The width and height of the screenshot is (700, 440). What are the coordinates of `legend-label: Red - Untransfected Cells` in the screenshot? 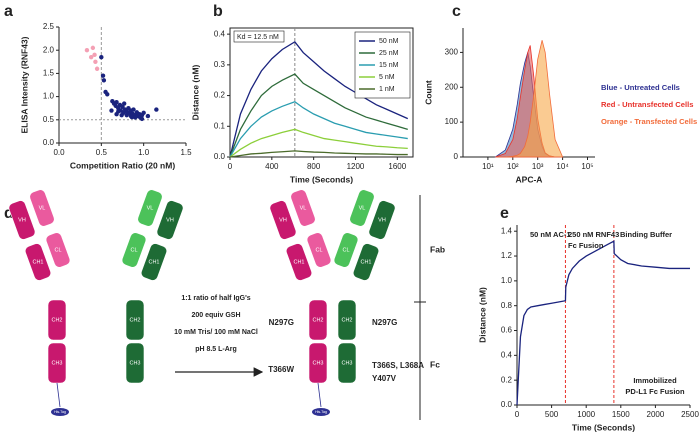 It's located at (647, 104).